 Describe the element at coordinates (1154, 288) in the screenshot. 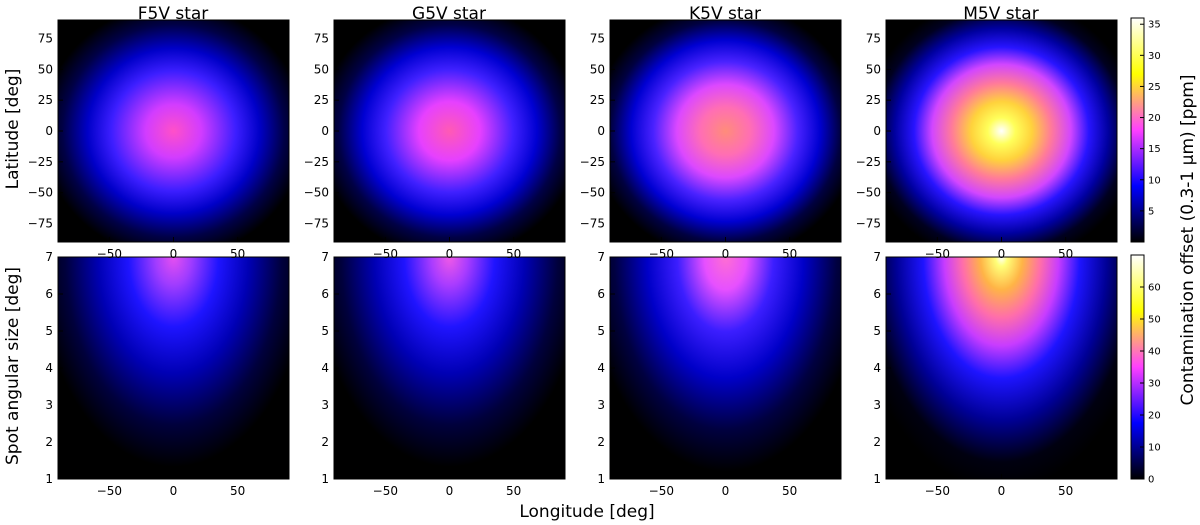

I see `colorbar-tick-label: 60` at that location.